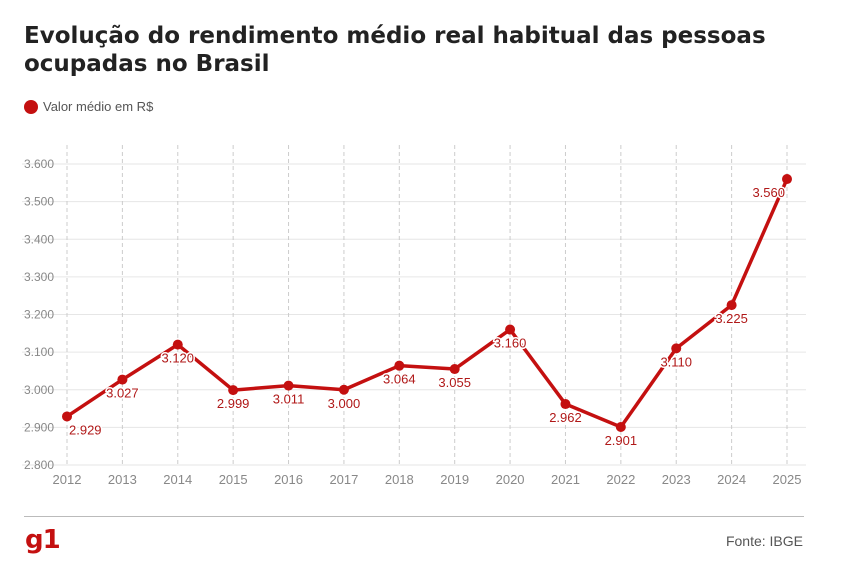 Image resolution: width=841 pixels, height=572 pixels. What do you see at coordinates (731, 479) in the screenshot?
I see `x-tick-label: 2024` at bounding box center [731, 479].